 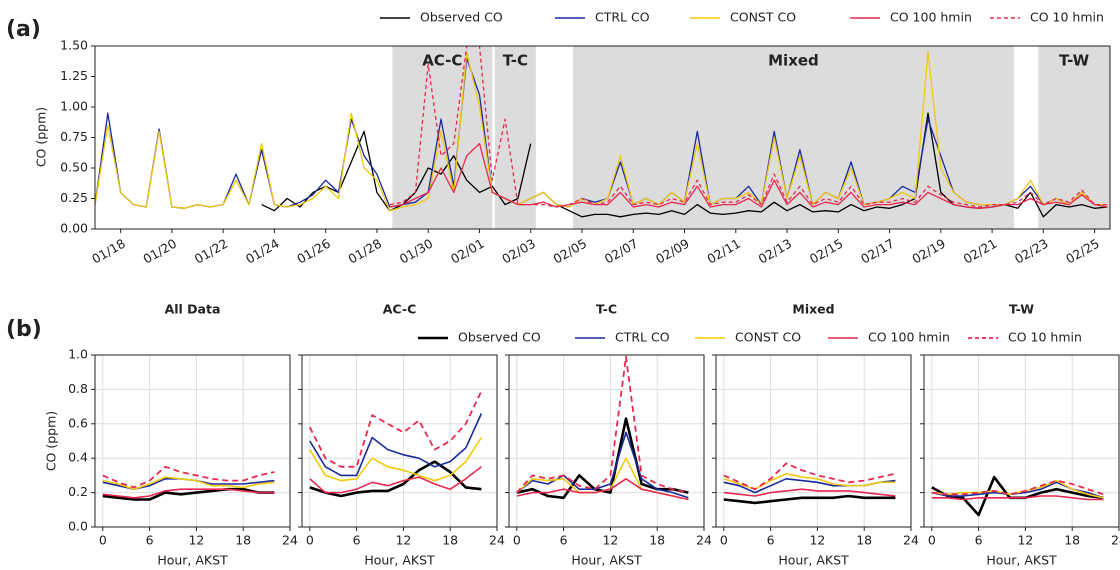 I want to click on x-tick-label: 01/20, so click(x=159, y=251).